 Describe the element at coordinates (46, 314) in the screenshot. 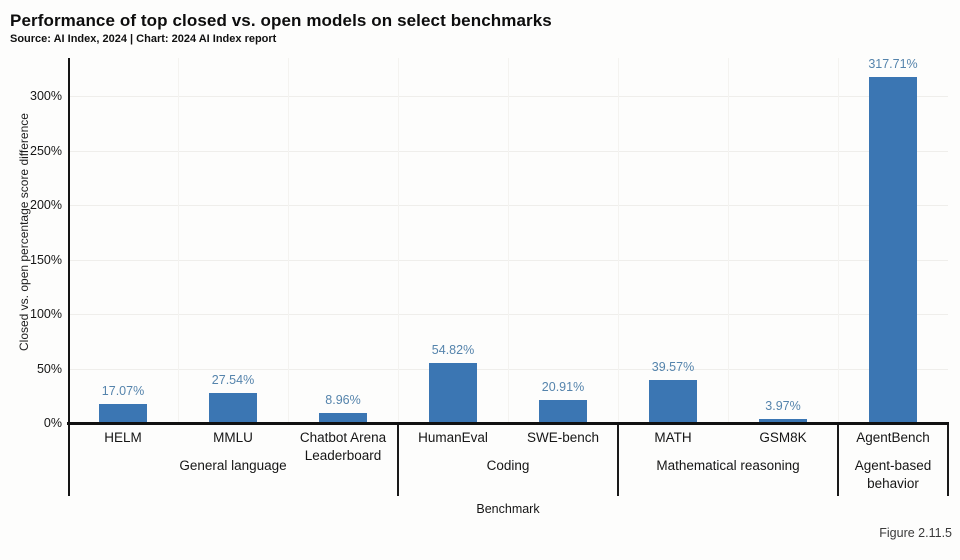

I see `y-tick-label: 100%` at that location.